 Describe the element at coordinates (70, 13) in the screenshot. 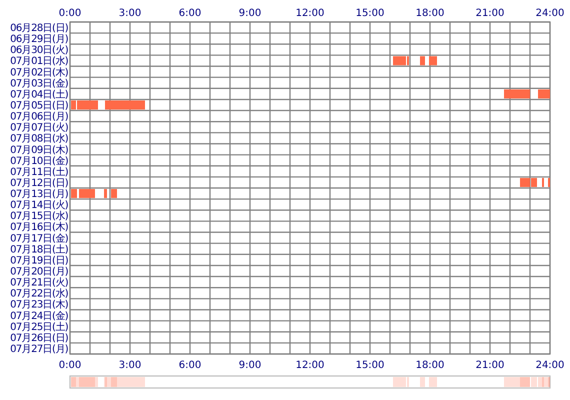

I see `x-tick-label: 0:00` at that location.